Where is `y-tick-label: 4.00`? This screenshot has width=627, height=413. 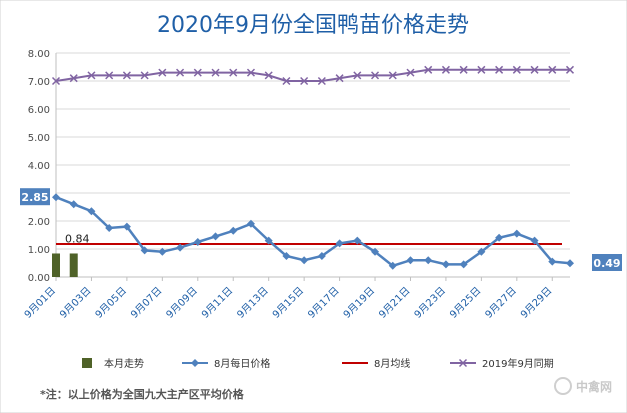
y-tick-label: 4.00 is located at coordinates (39, 166).